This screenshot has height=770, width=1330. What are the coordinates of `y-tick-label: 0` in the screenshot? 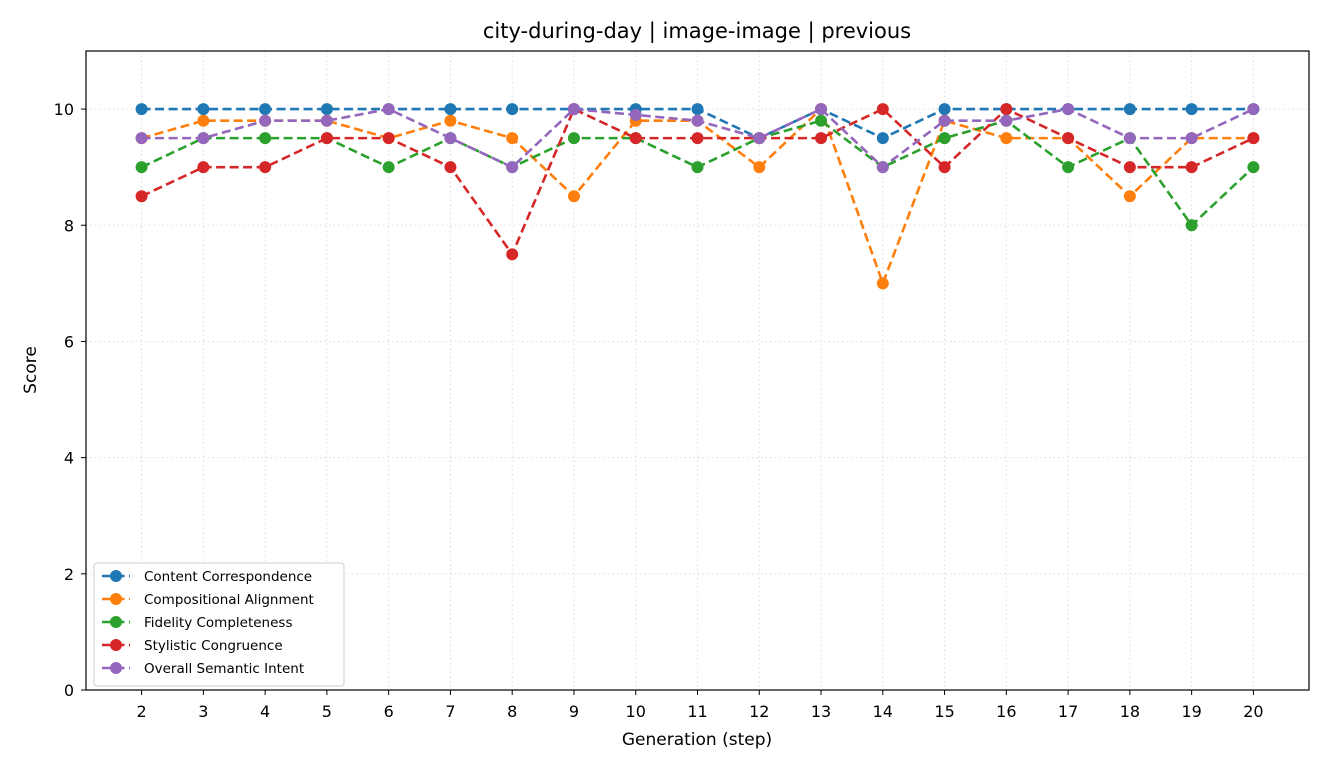 It's located at (69, 690).